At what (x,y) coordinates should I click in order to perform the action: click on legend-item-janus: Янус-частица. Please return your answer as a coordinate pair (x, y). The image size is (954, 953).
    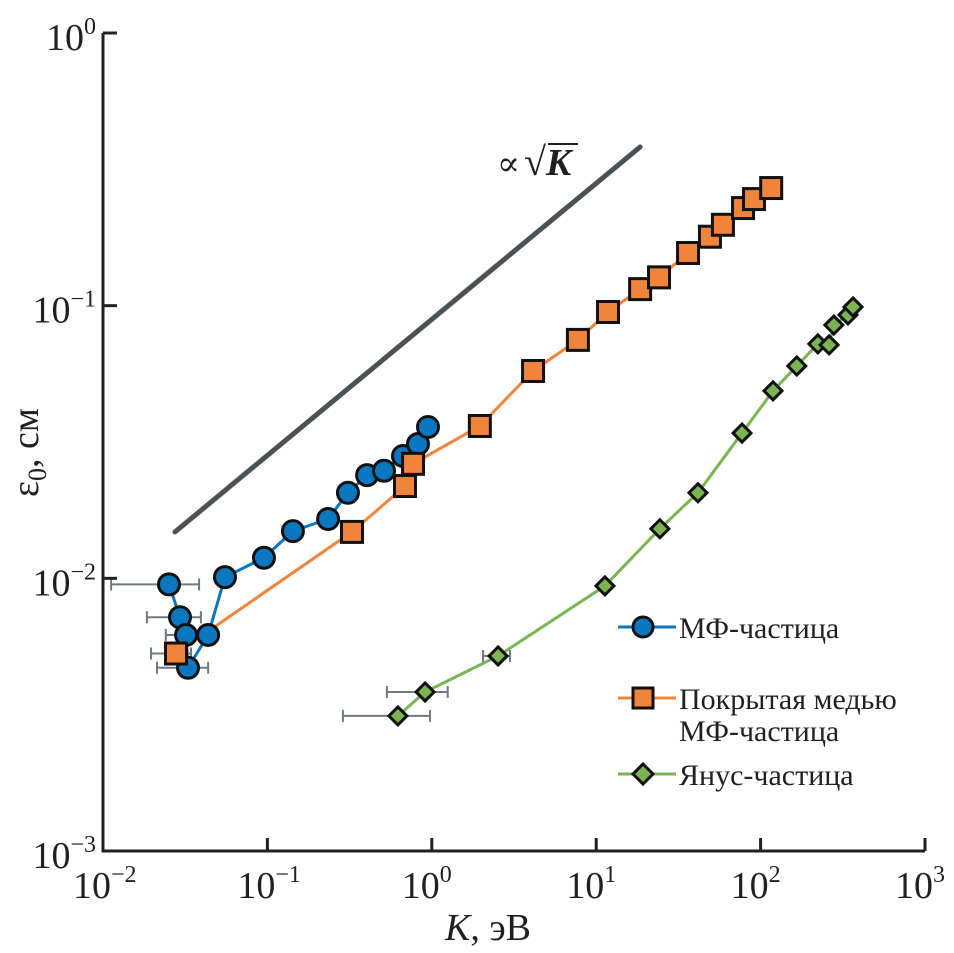
    Looking at the image, I should click on (736, 775).